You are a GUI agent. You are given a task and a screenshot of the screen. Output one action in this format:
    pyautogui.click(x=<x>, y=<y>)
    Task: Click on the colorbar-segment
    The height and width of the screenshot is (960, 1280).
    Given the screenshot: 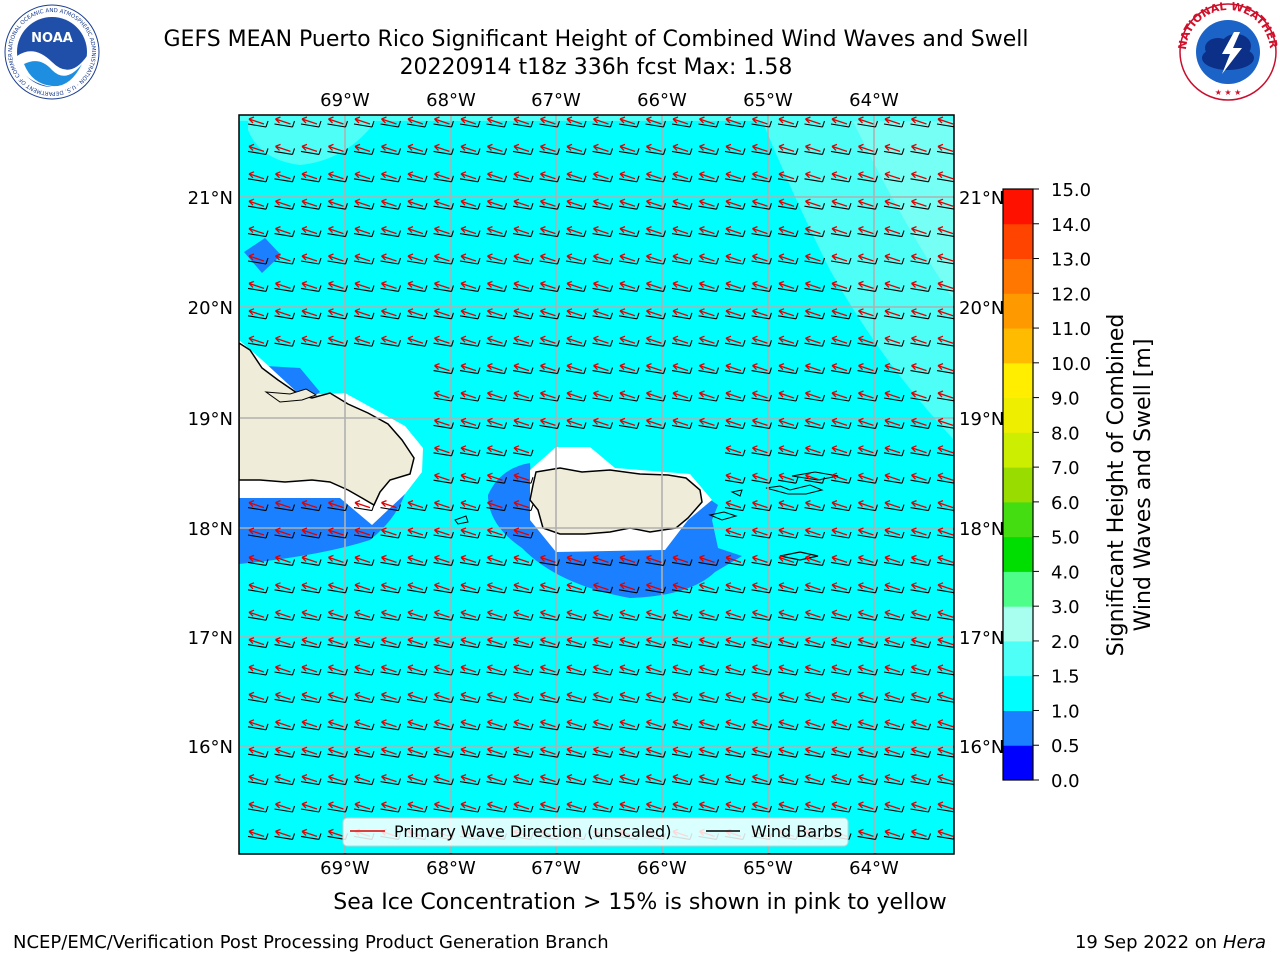 What is the action you would take?
    pyautogui.click(x=1018, y=311)
    